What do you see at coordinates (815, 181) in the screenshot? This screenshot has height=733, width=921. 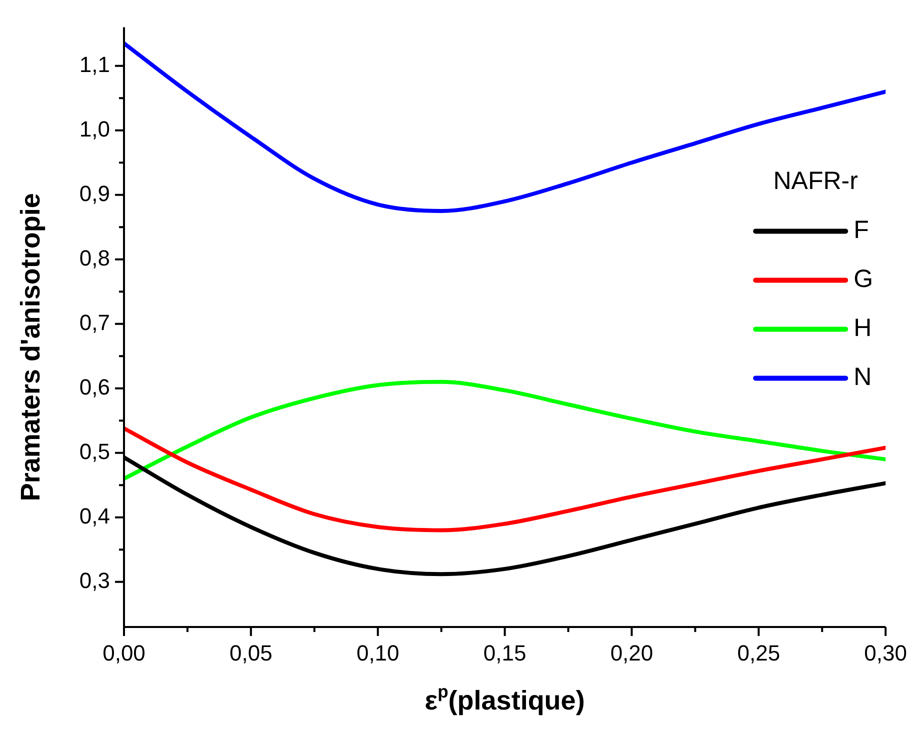 I see `legend-title: NAFR-r` at bounding box center [815, 181].